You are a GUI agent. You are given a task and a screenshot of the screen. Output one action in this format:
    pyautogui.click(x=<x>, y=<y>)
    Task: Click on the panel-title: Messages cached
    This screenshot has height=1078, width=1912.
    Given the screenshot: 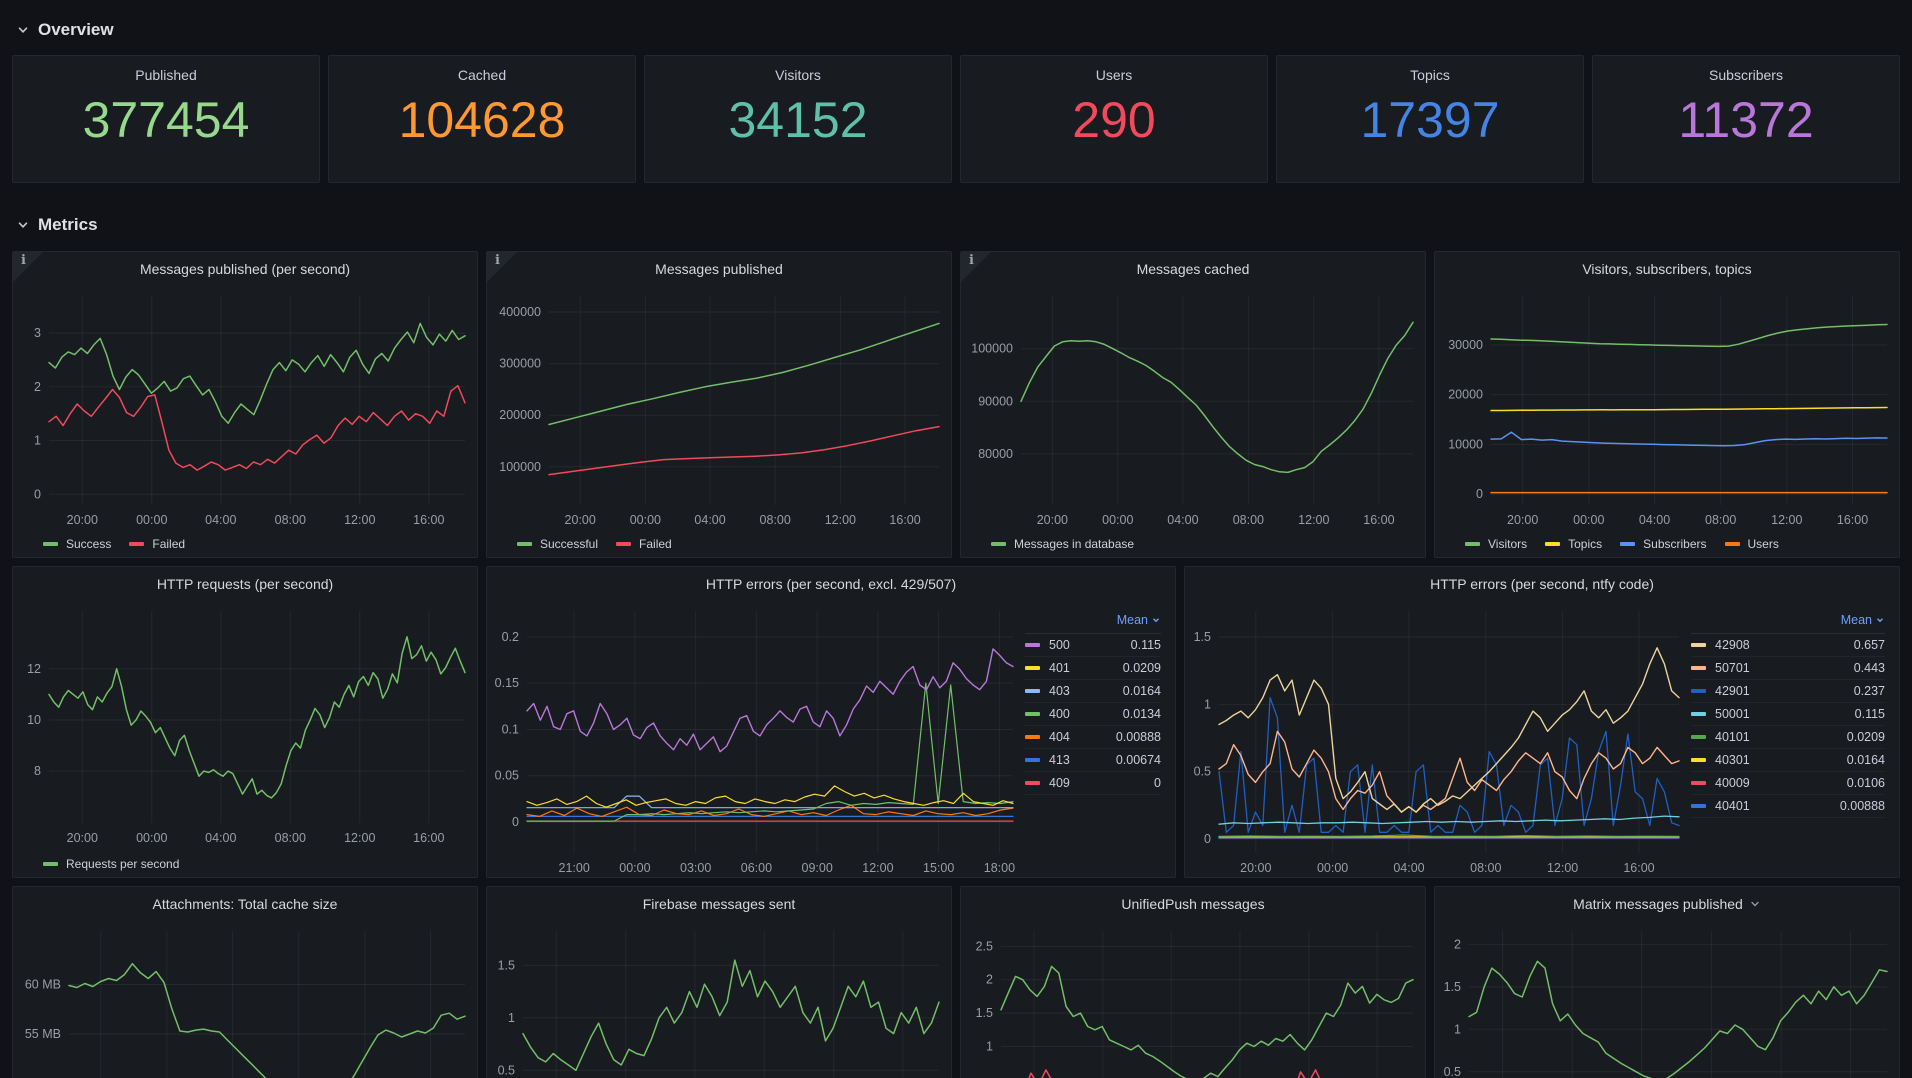 What is the action you would take?
    pyautogui.click(x=1193, y=269)
    